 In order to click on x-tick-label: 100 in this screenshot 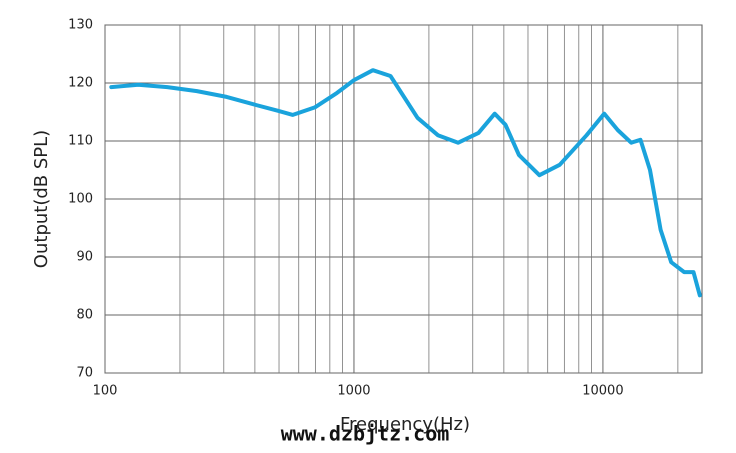, I will do `click(105, 391)`.